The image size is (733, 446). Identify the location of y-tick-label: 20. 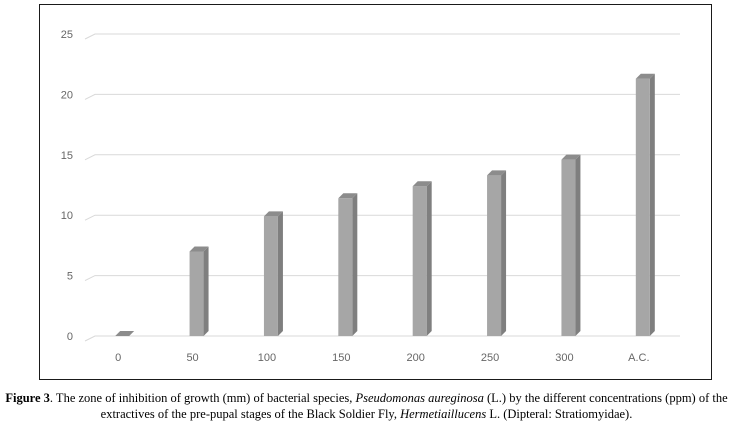
(67, 95).